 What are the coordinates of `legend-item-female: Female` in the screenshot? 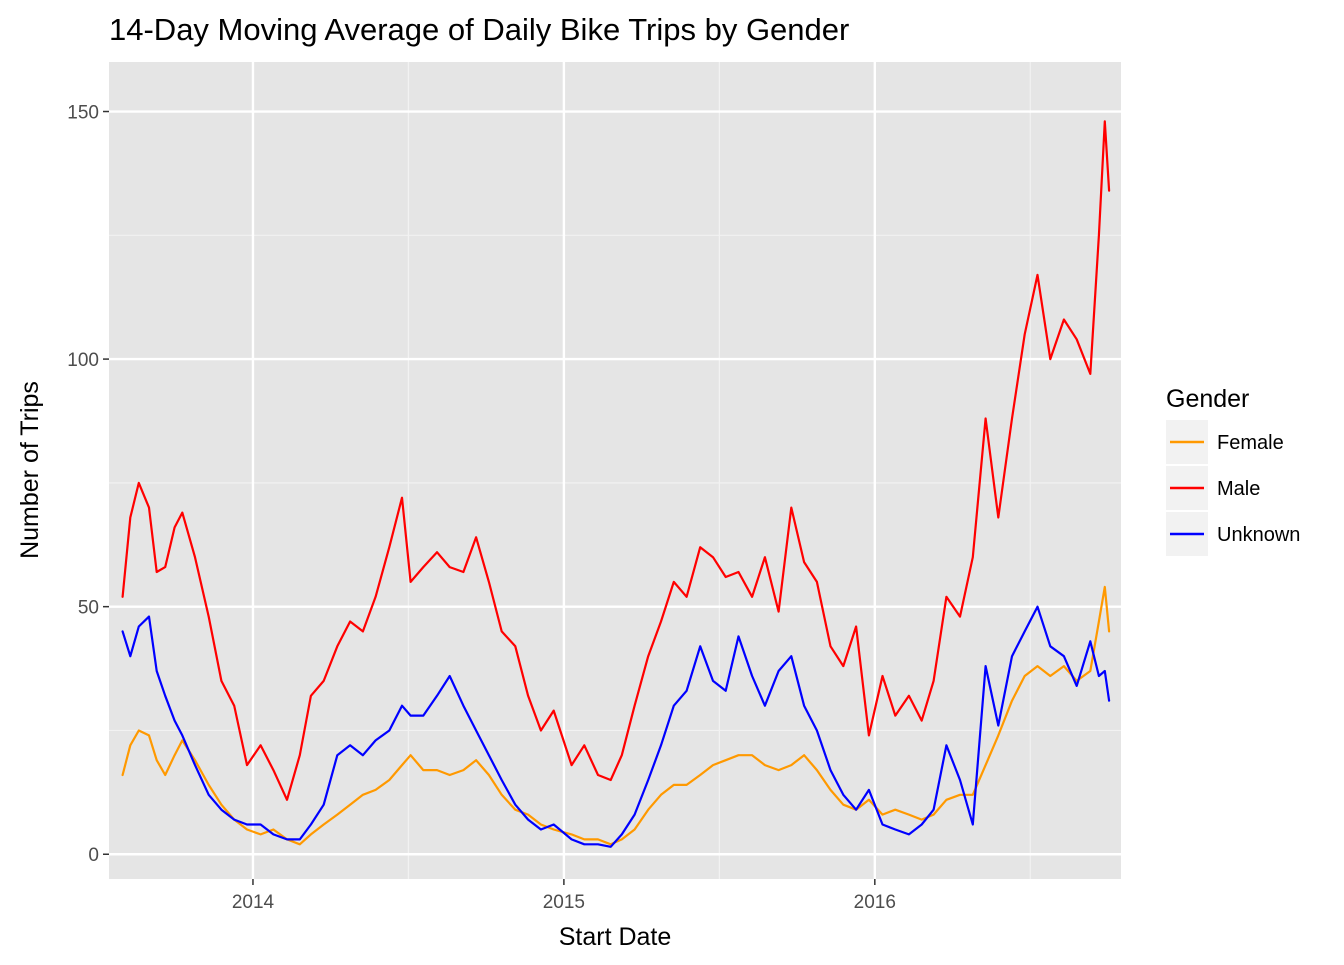 It's located at (1225, 442).